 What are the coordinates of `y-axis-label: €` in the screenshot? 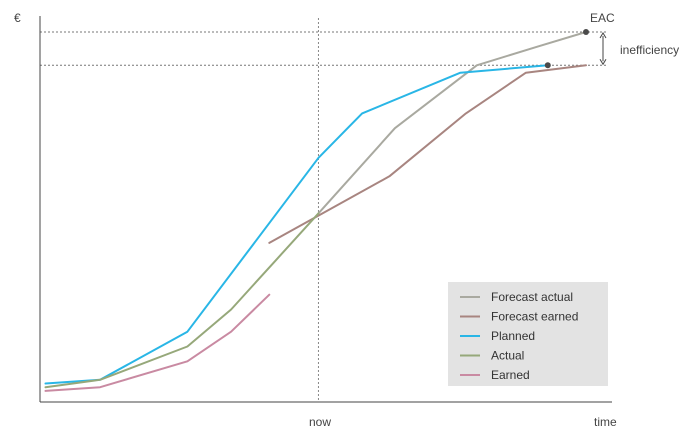 It's located at (17, 18).